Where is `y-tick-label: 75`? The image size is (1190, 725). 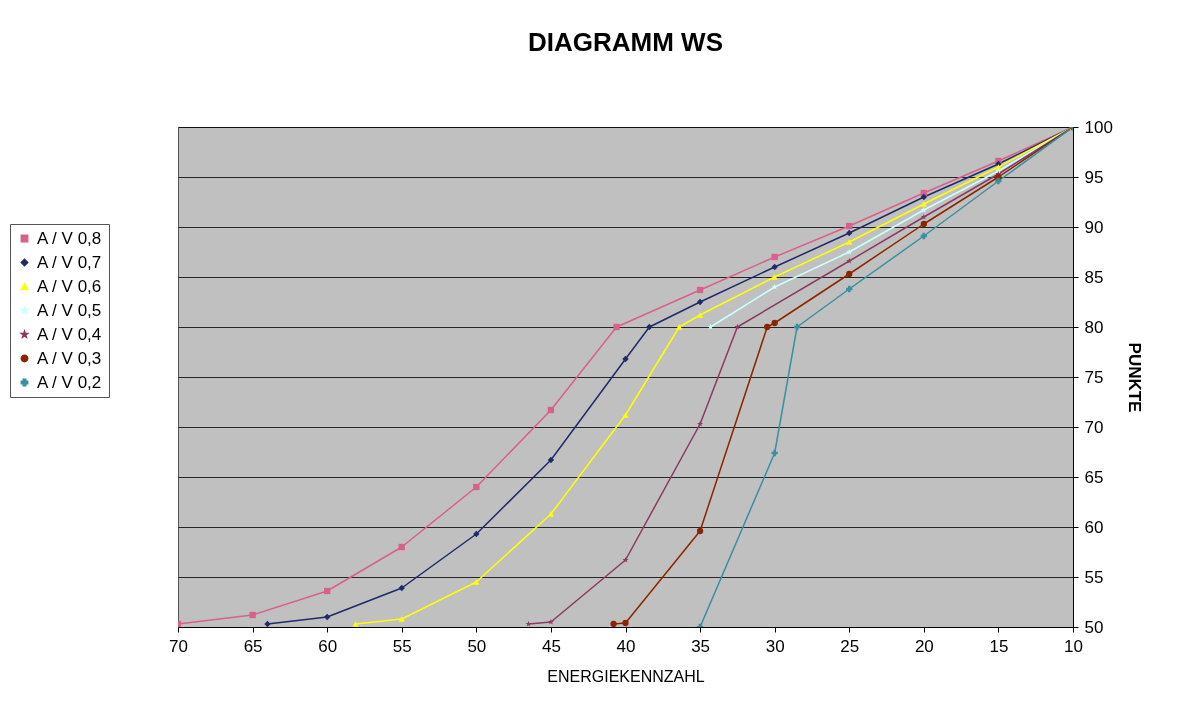 y-tick-label: 75 is located at coordinates (1094, 377).